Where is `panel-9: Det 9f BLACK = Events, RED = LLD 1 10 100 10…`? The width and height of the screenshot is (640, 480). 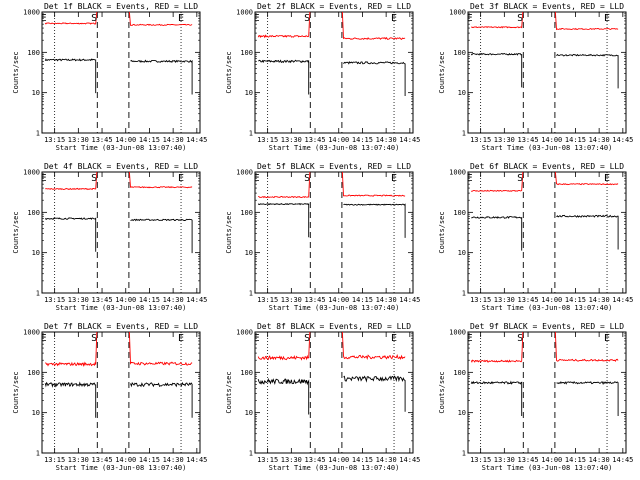 panel-9: Det 9f BLACK = Events, RED = LLD 1 10 100 10… is located at coordinates (535, 397).